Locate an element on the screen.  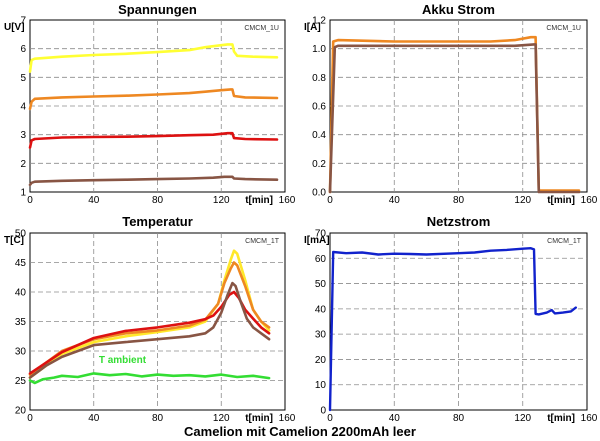
chart-title: Spannungen is located at coordinates (157, 9).